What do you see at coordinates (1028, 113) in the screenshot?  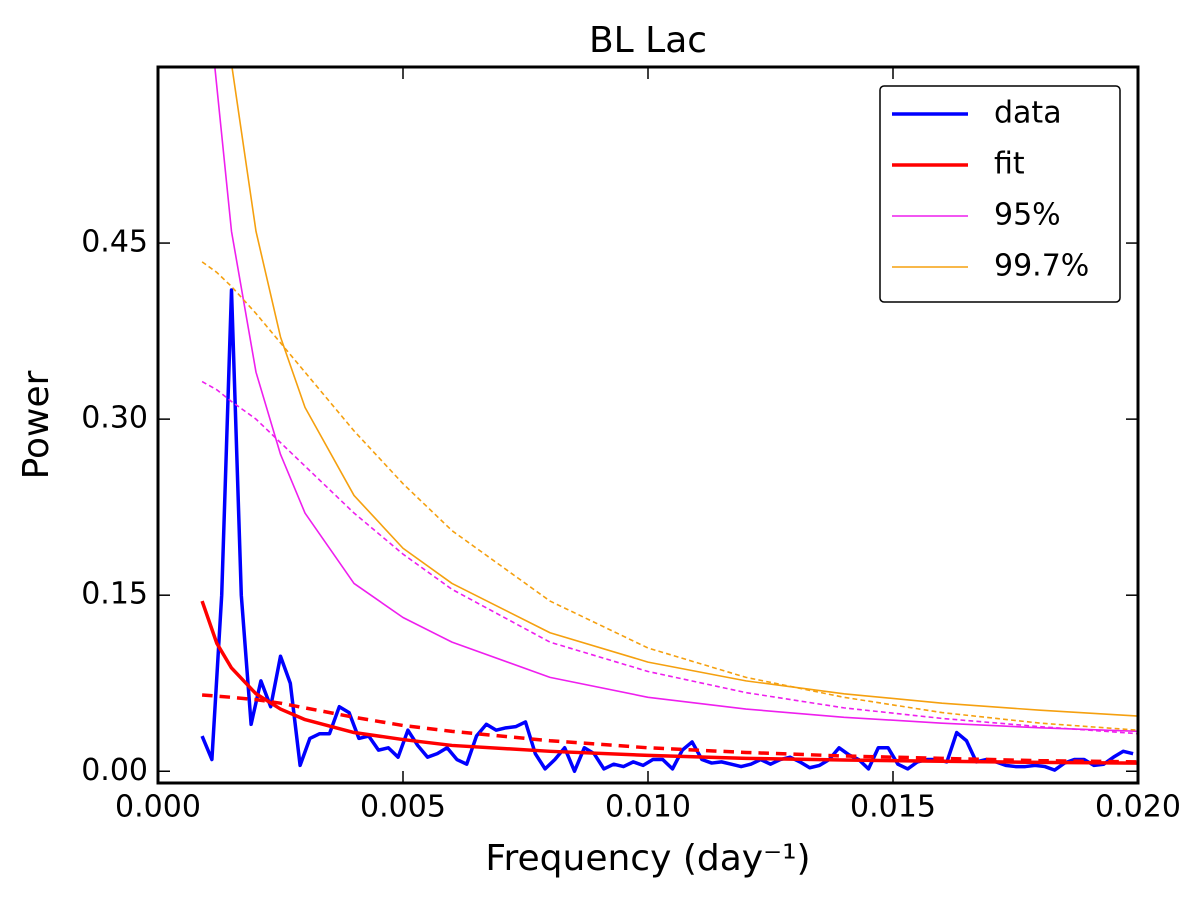 I see `legend-label: data` at bounding box center [1028, 113].